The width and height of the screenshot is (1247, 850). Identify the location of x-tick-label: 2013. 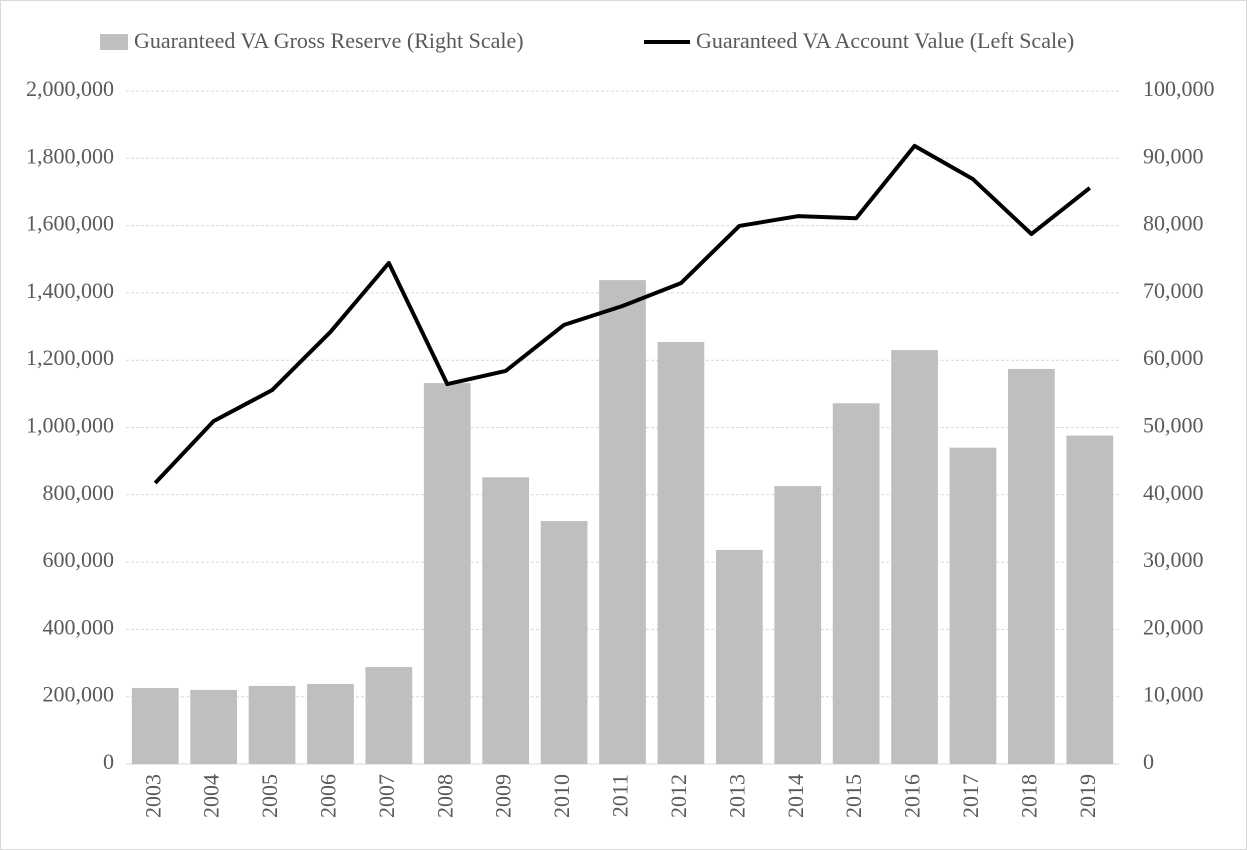
(736, 796).